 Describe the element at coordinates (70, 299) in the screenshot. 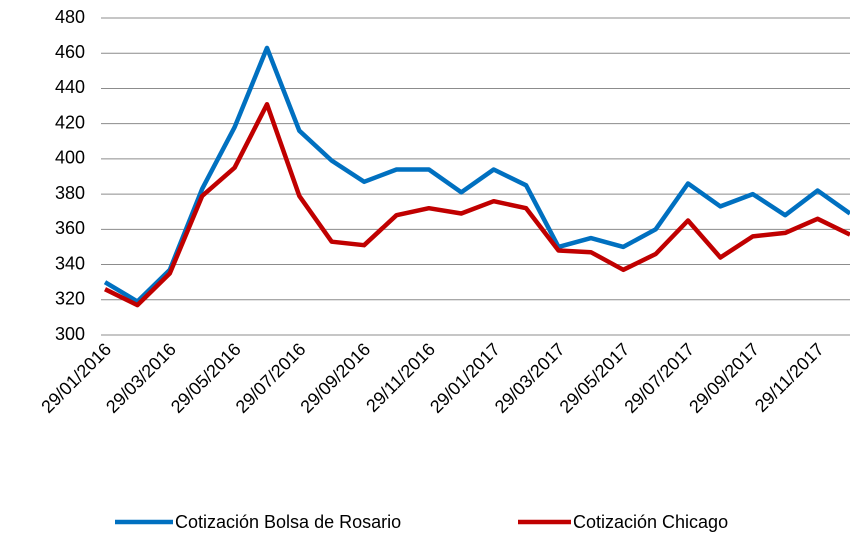

I see `y-tick-label: 320` at that location.